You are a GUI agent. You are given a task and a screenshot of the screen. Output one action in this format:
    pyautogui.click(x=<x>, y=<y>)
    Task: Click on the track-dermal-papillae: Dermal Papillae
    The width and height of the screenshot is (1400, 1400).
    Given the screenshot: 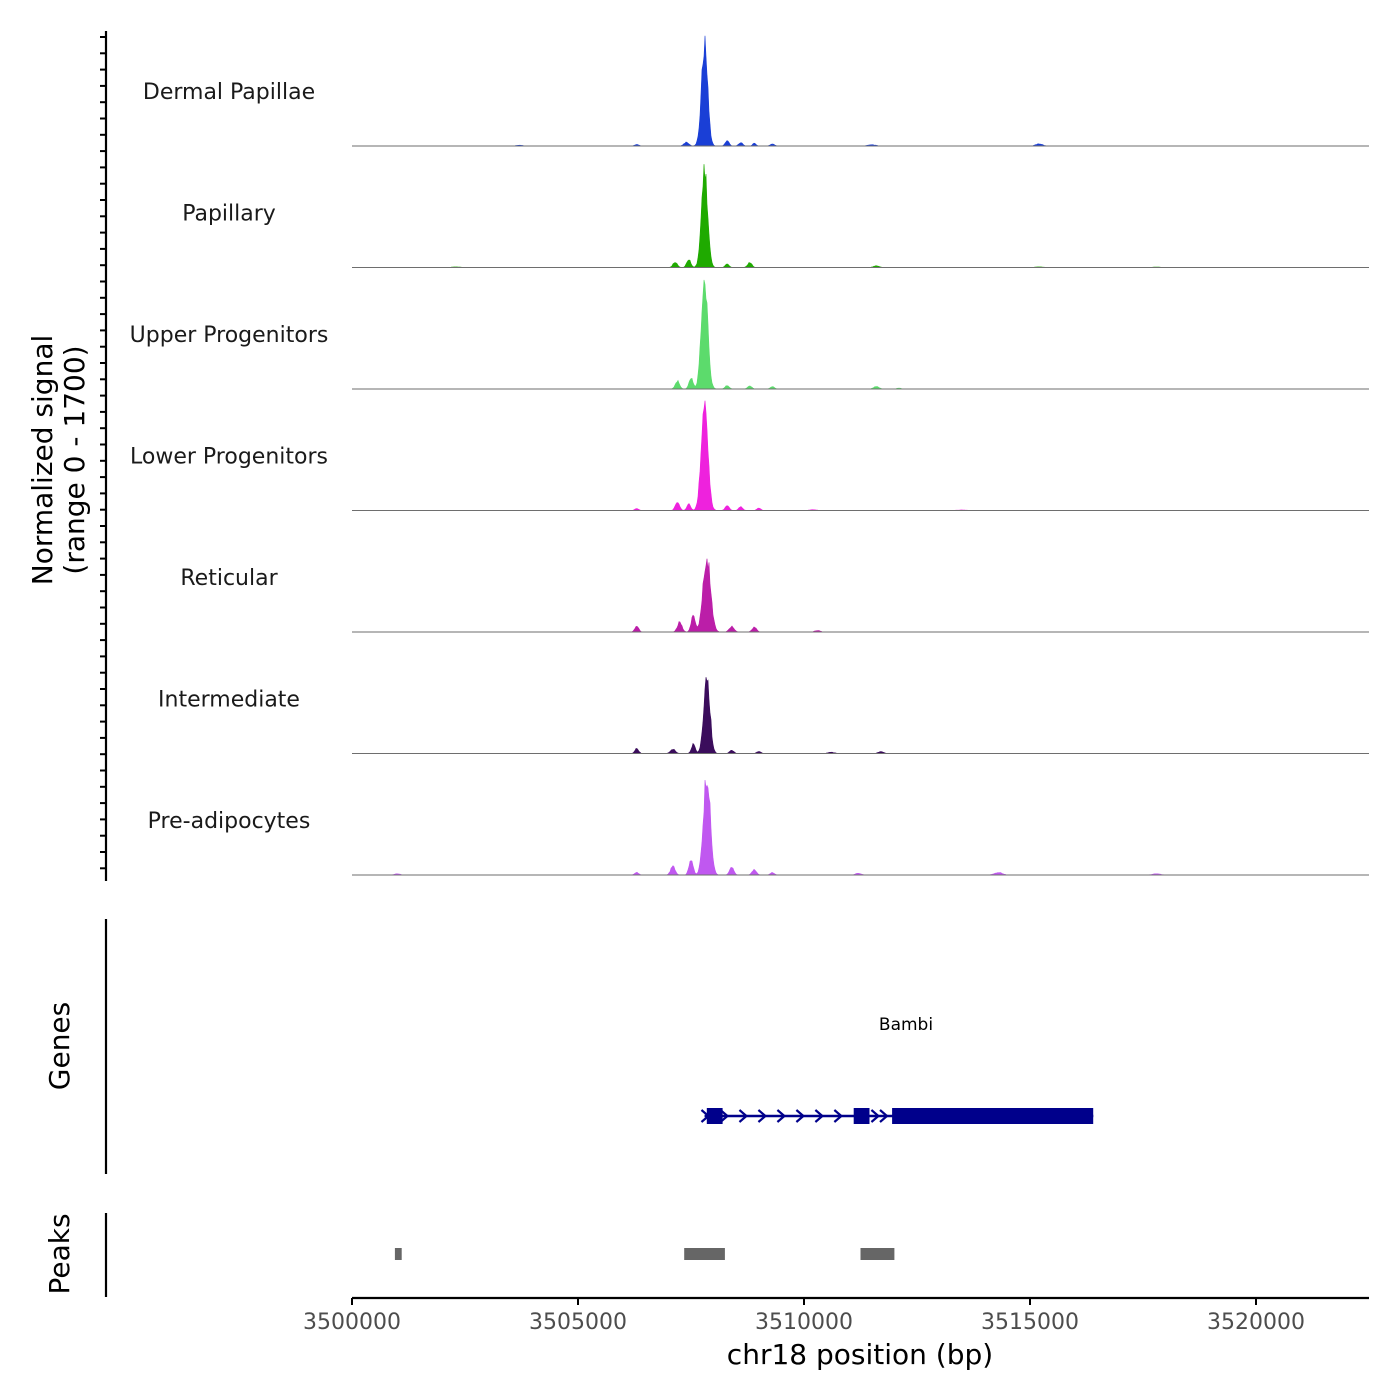 What is the action you would take?
    pyautogui.click(x=756, y=91)
    